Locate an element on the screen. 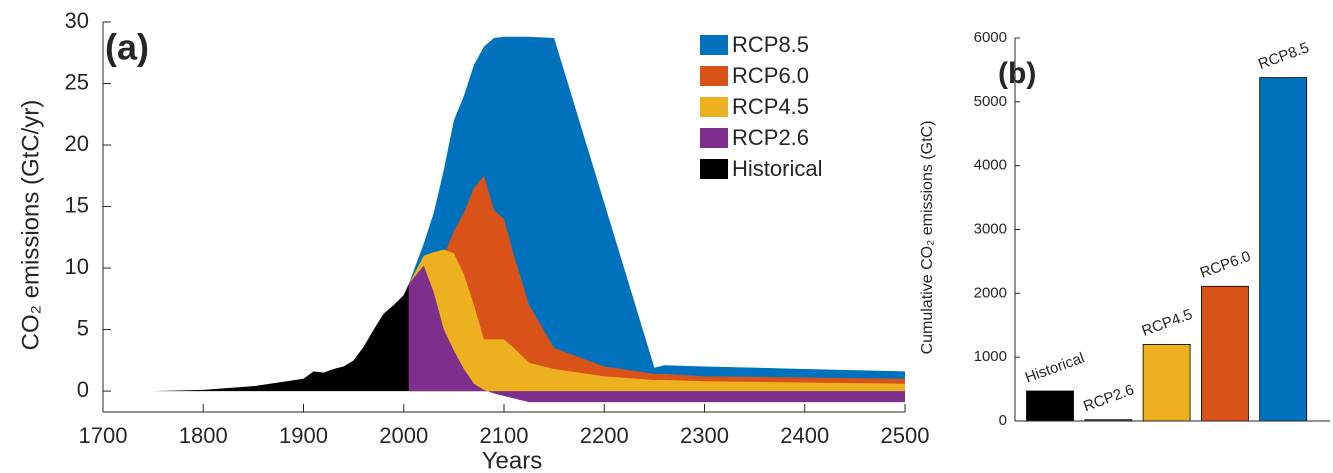 The width and height of the screenshot is (1333, 473). y-tick-label: 10 is located at coordinates (77, 266).